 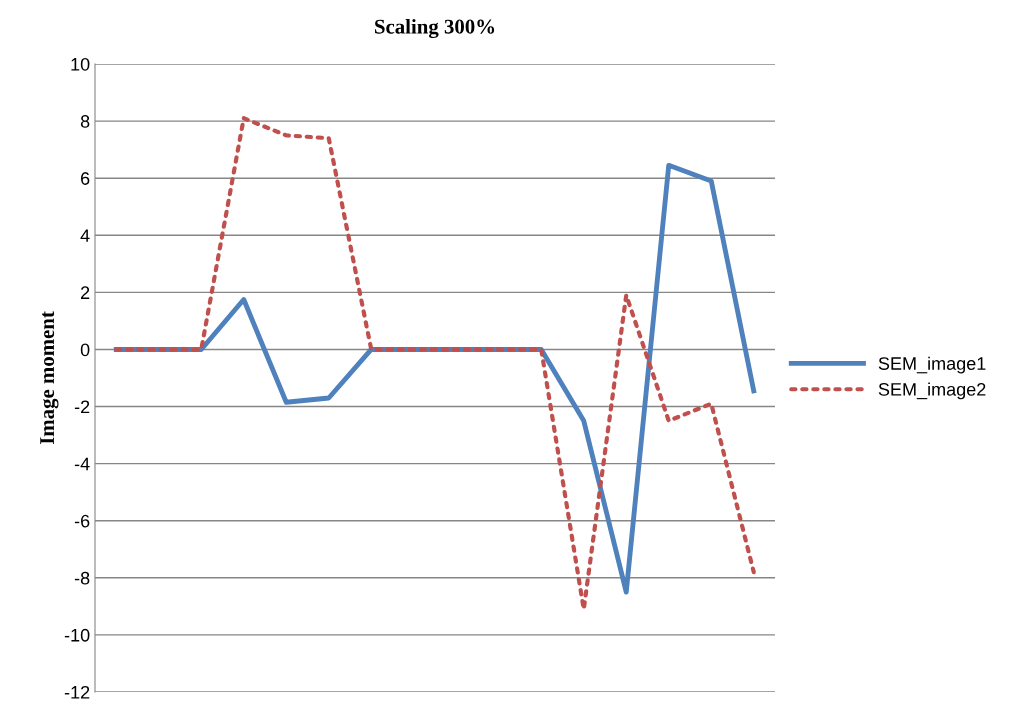 What do you see at coordinates (85, 121) in the screenshot?
I see `y-tick-label: 8` at bounding box center [85, 121].